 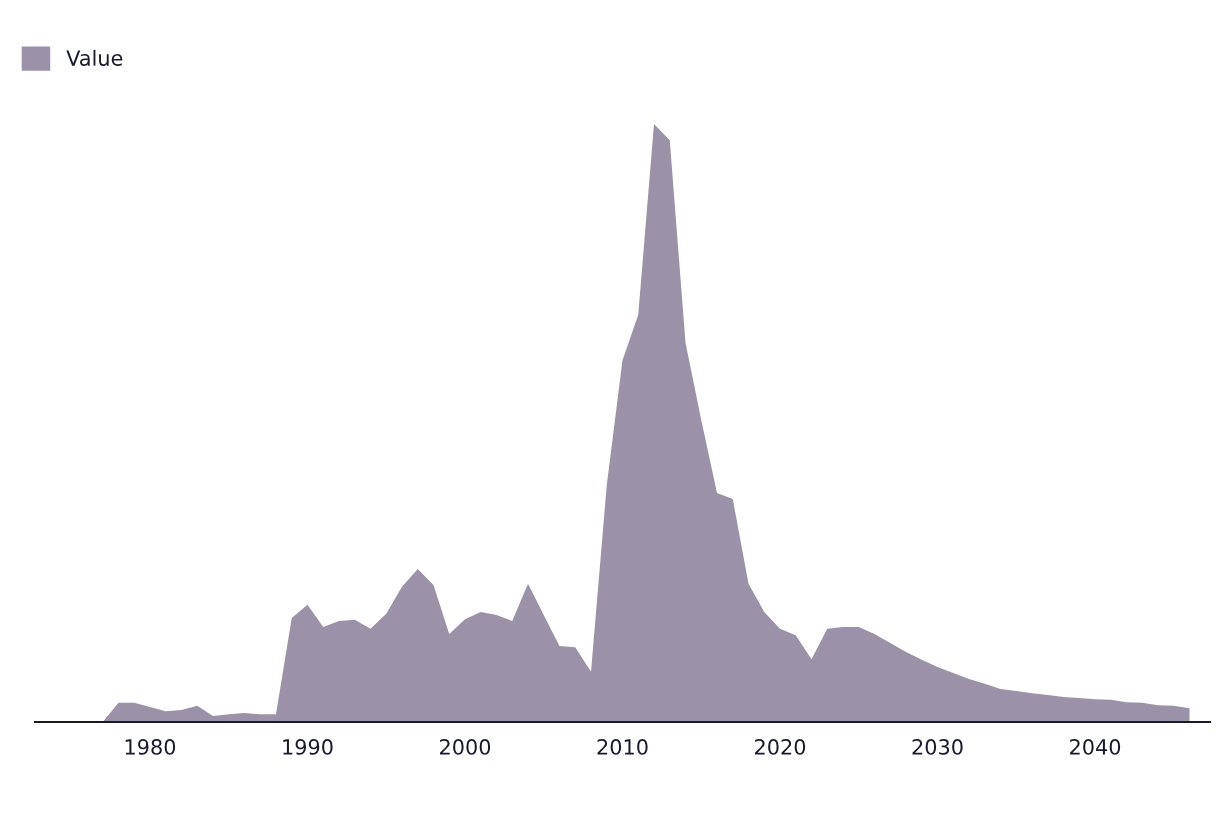 I want to click on x-tick-label: 2000, so click(x=465, y=747).